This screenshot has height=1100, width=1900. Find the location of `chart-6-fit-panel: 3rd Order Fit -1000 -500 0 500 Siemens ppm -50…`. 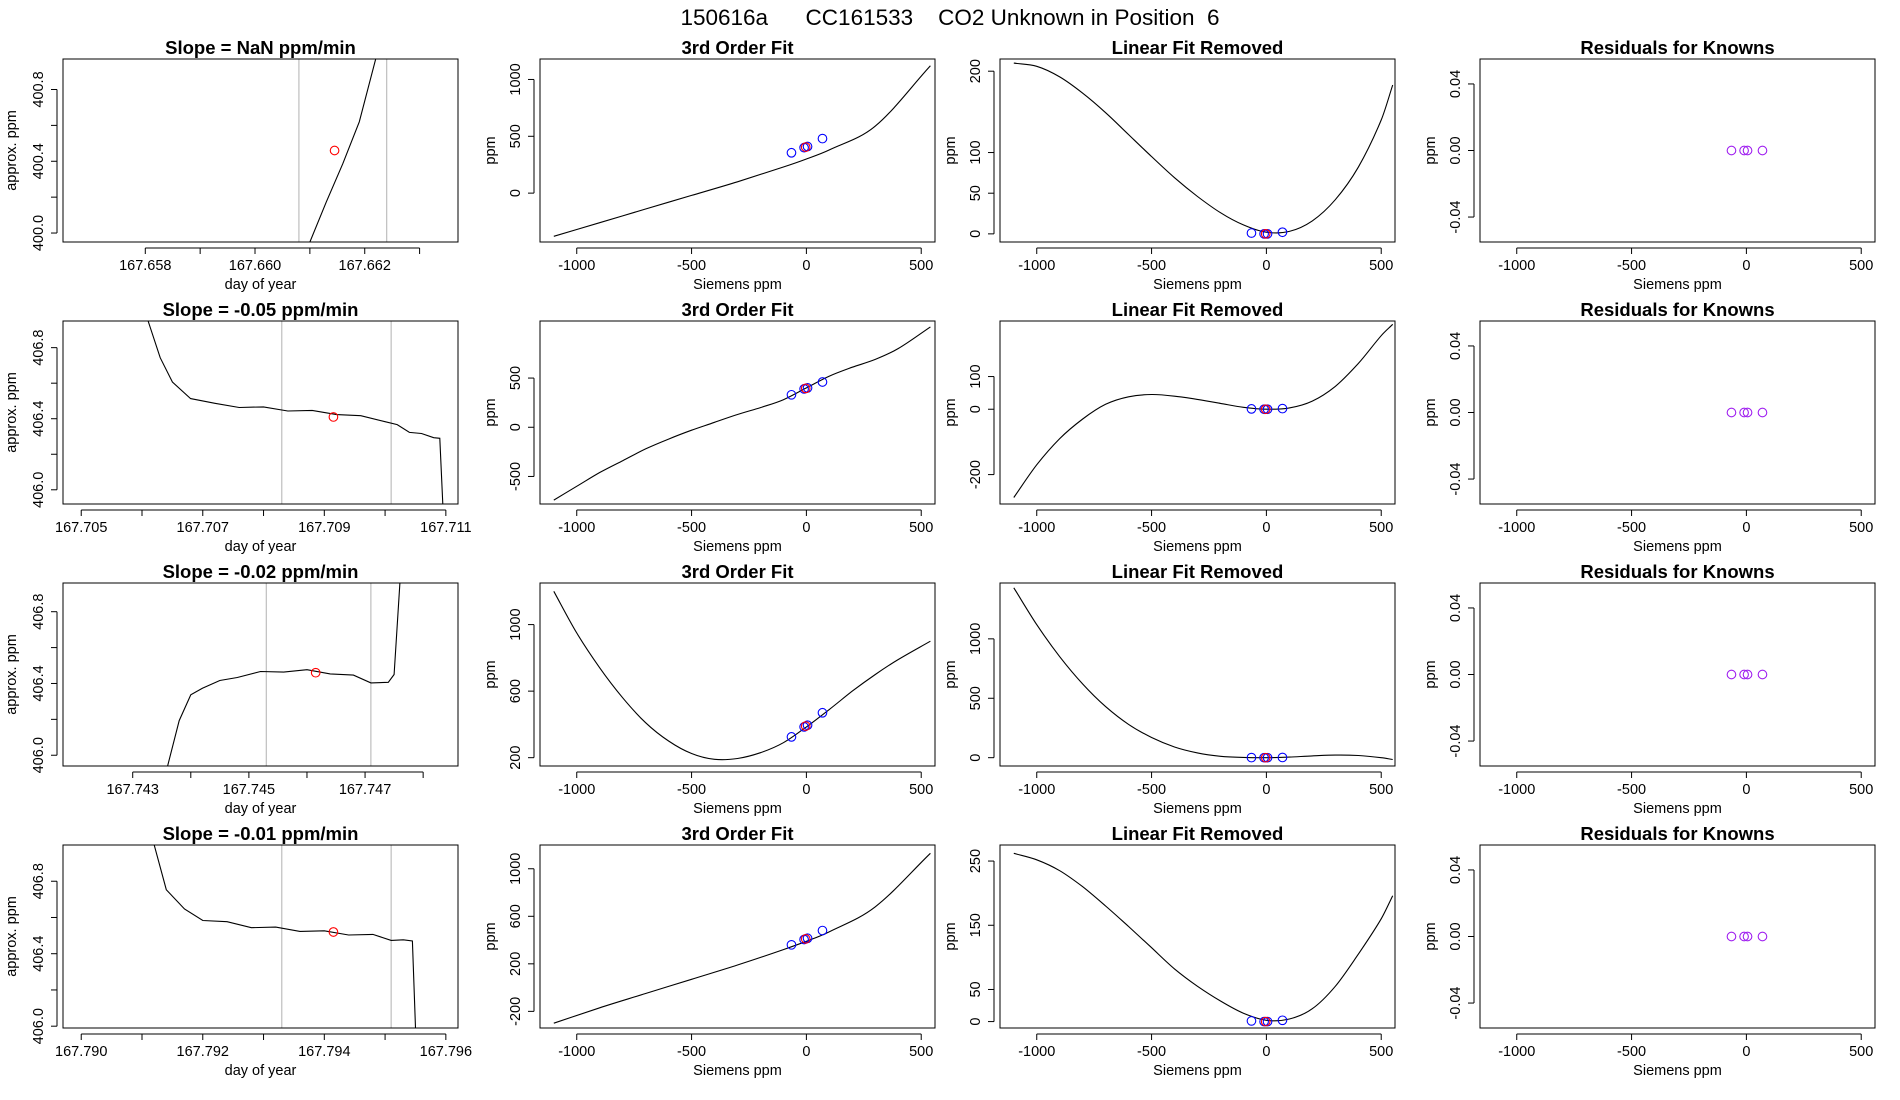

chart-6-fit-panel: 3rd Order Fit -1000 -500 0 500 Siemens ppm -50… is located at coordinates (709, 427).